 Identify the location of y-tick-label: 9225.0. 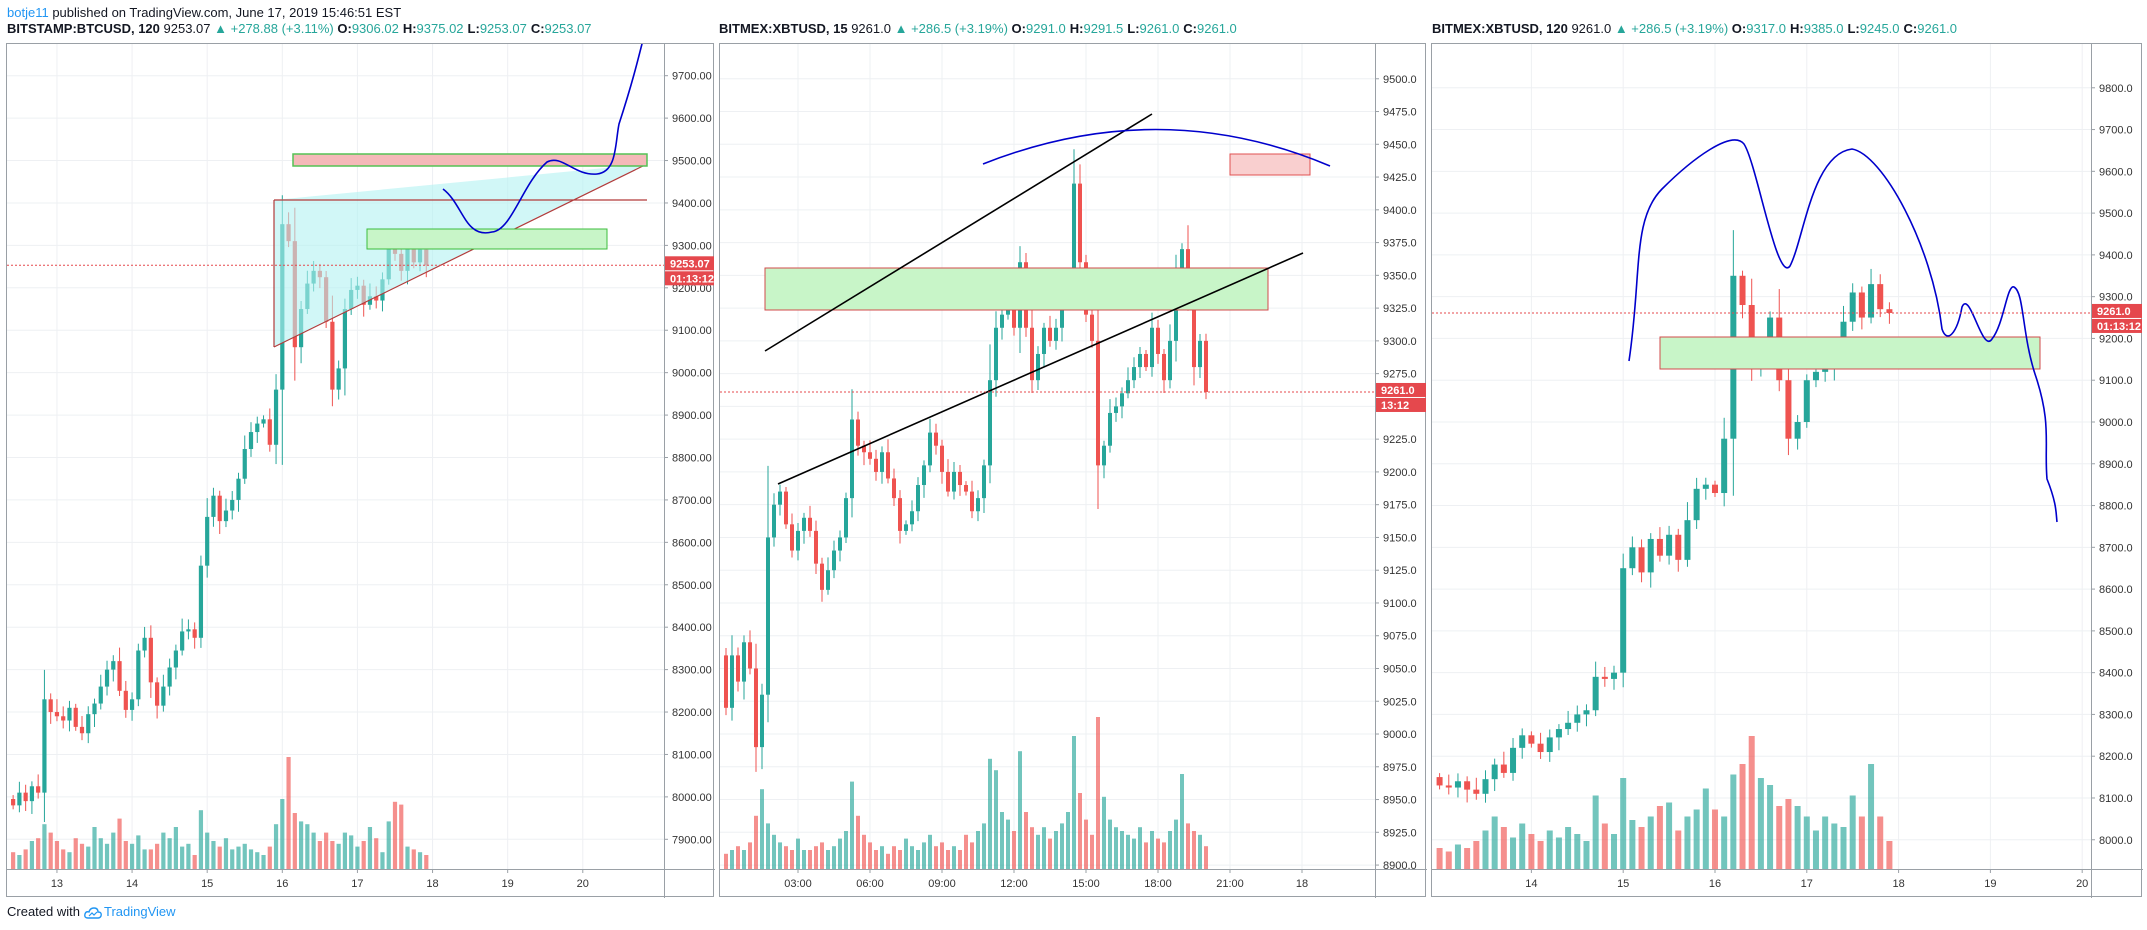
(1400, 440).